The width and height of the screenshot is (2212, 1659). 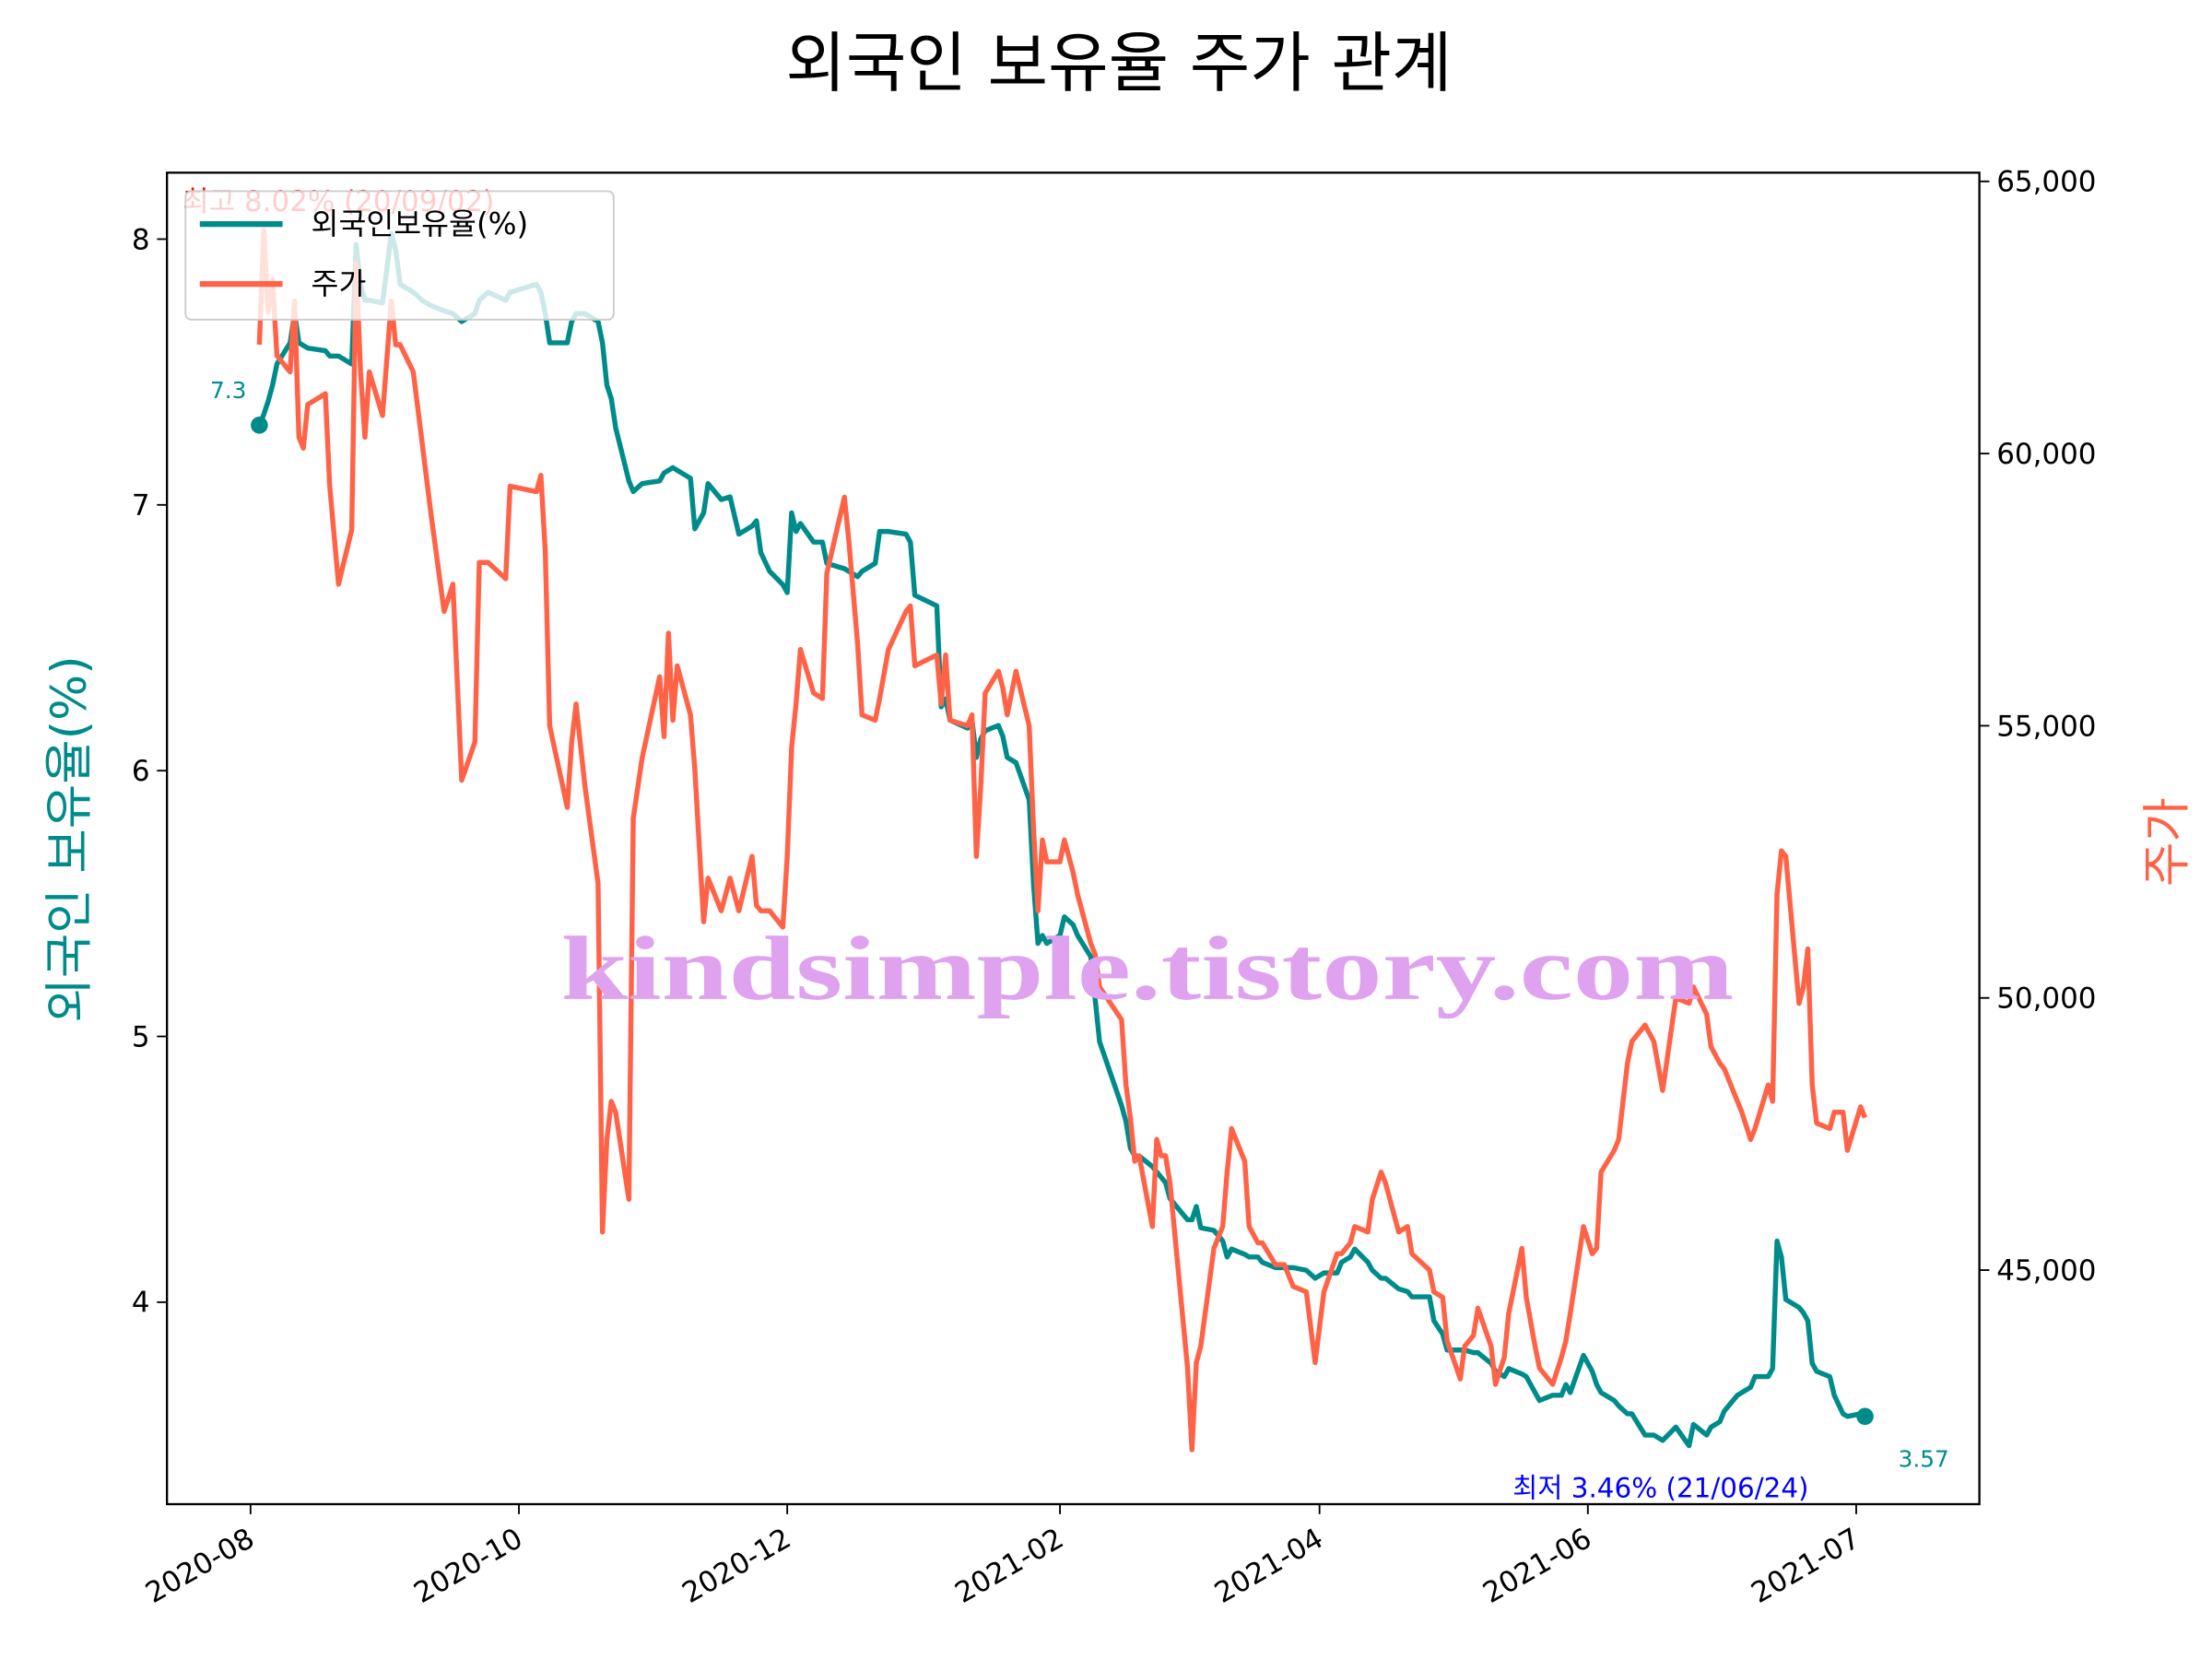 What do you see at coordinates (141, 239) in the screenshot?
I see `y-tick-label: 8` at bounding box center [141, 239].